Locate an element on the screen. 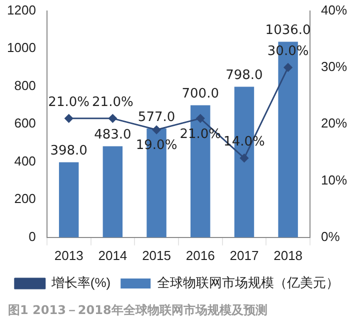 This screenshot has width=354, height=334. data-label: 798.0 is located at coordinates (244, 76).